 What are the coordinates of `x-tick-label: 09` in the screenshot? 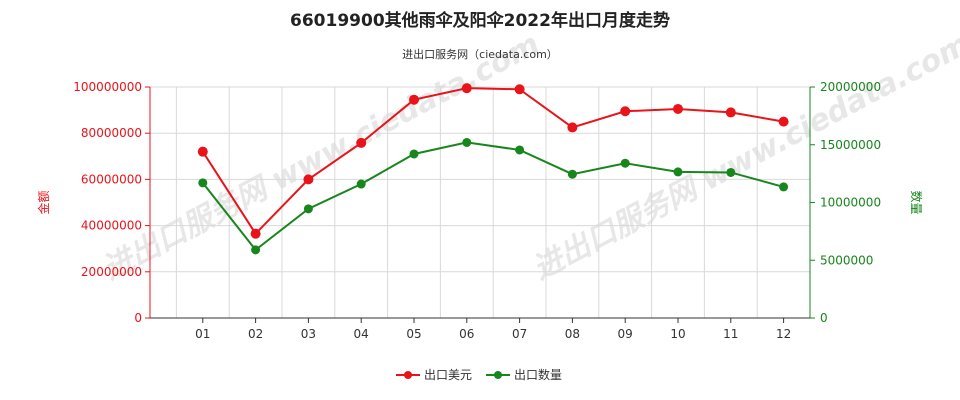 It's located at (625, 334).